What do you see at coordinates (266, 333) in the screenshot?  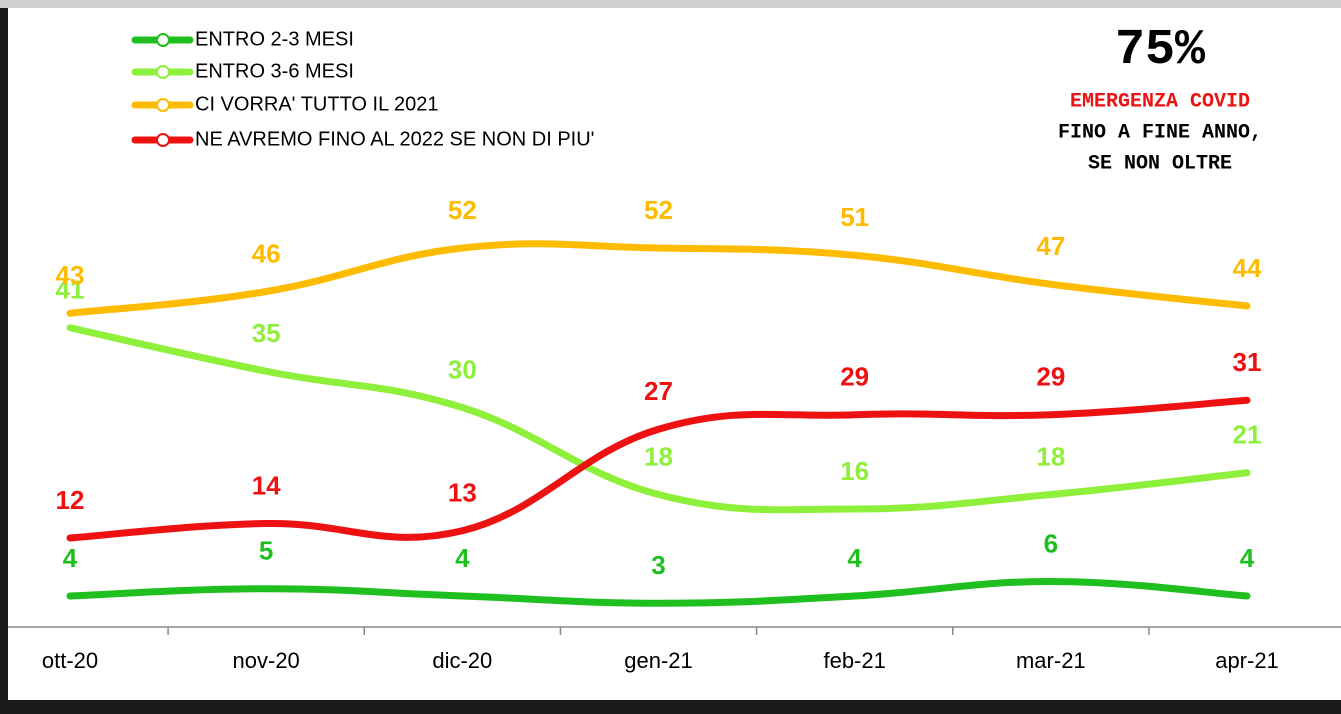 I see `data-label: 35` at bounding box center [266, 333].